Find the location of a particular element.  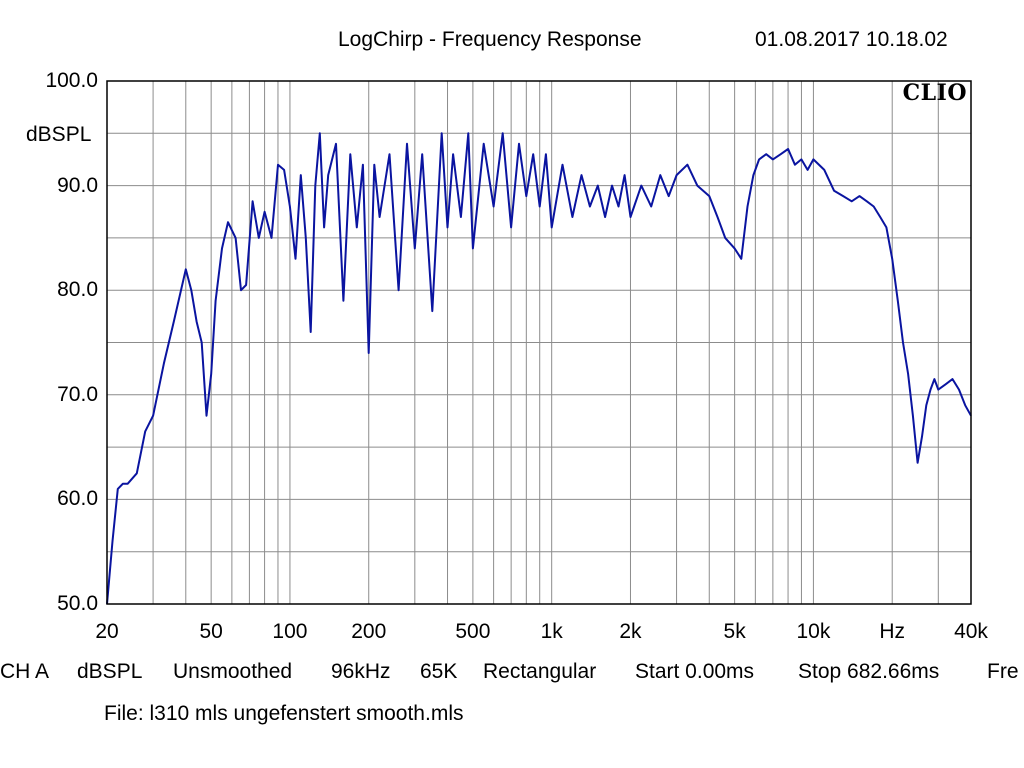

y-tick-label: 100.0 is located at coordinates (71, 80).